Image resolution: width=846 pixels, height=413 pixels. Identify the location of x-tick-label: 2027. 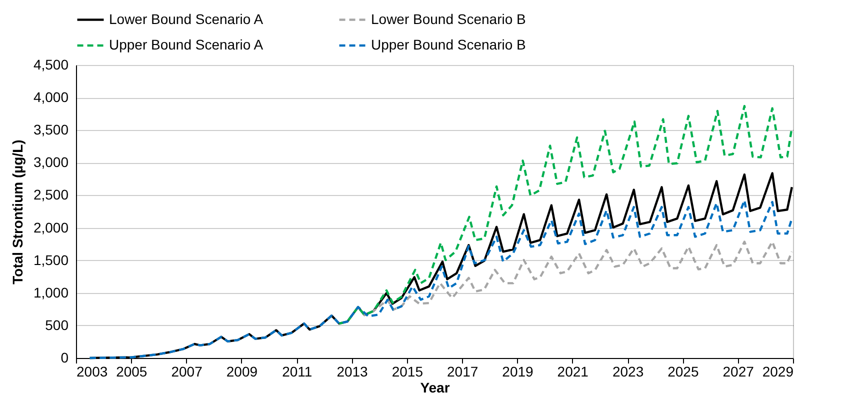
(738, 372).